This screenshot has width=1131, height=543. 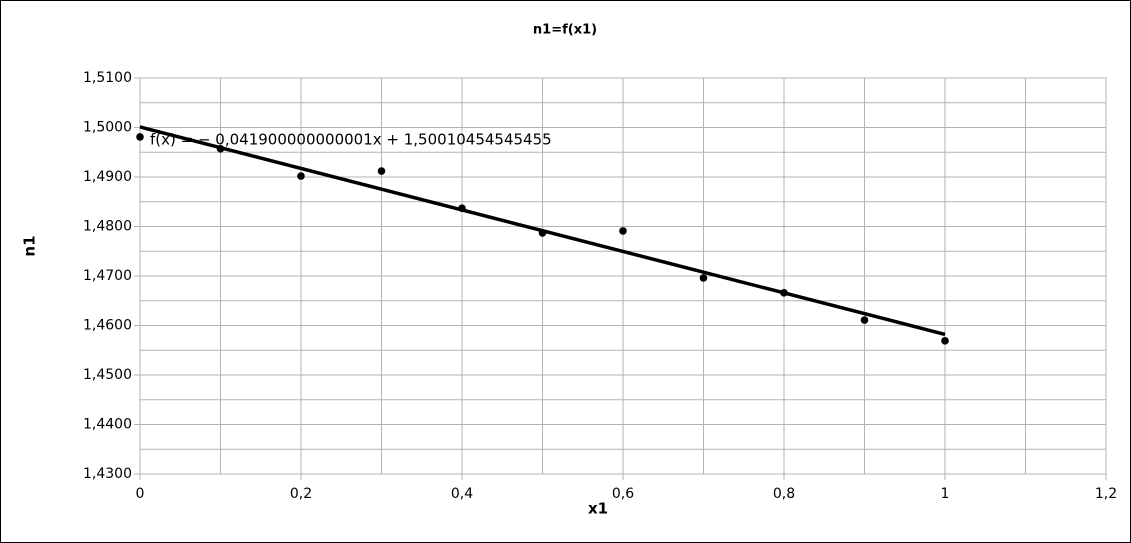 What do you see at coordinates (107, 326) in the screenshot?
I see `y-tick-label: 1,4600` at bounding box center [107, 326].